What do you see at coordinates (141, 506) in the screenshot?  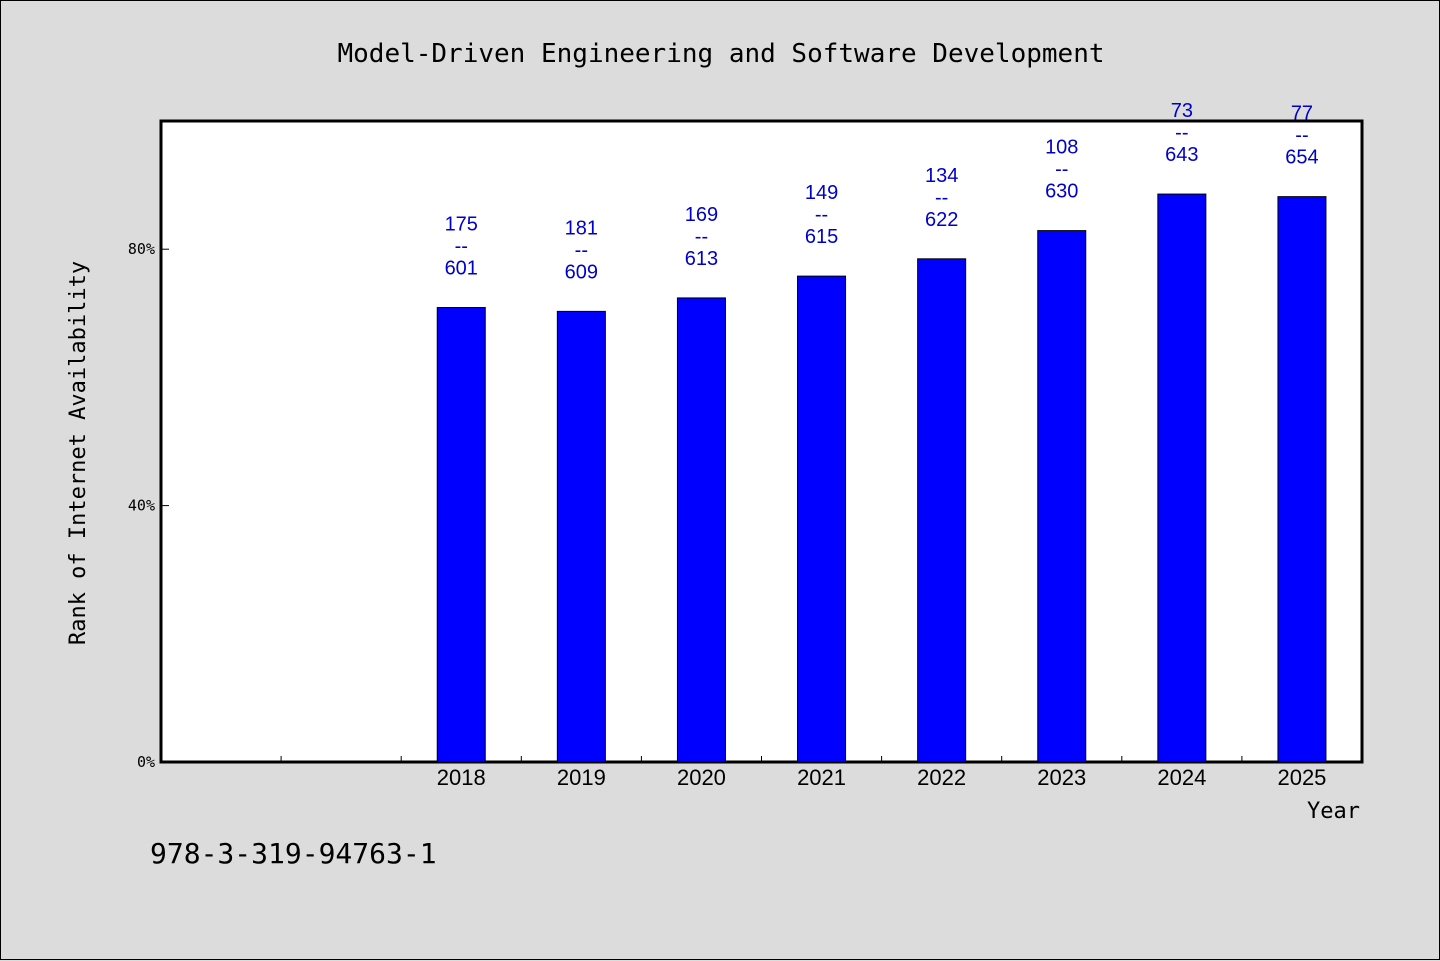 I see `y-tick-label: 40%` at bounding box center [141, 506].